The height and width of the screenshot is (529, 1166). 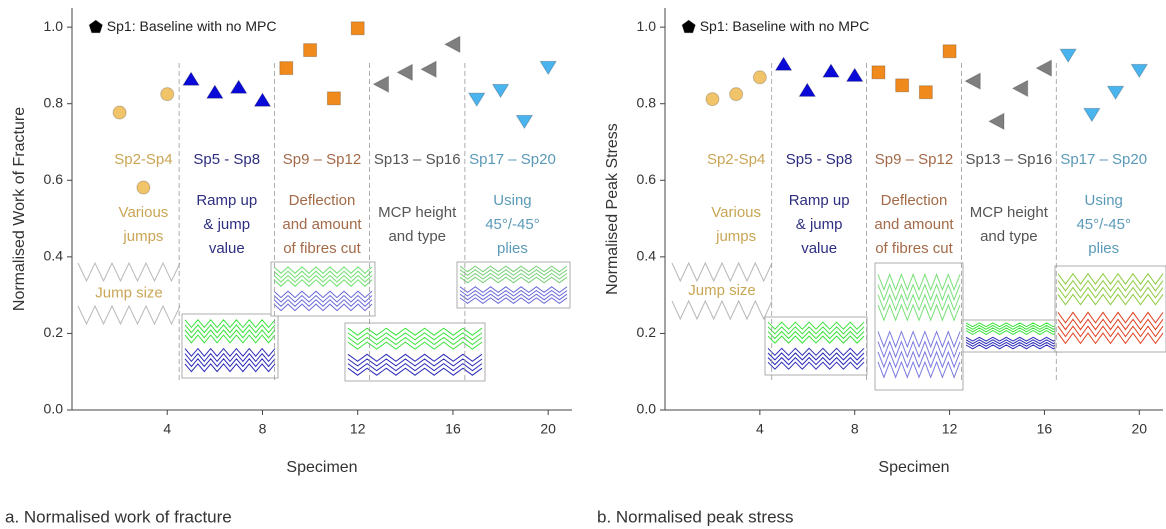 I want to click on group-label: Sp9 – Sp12, so click(x=322, y=159).